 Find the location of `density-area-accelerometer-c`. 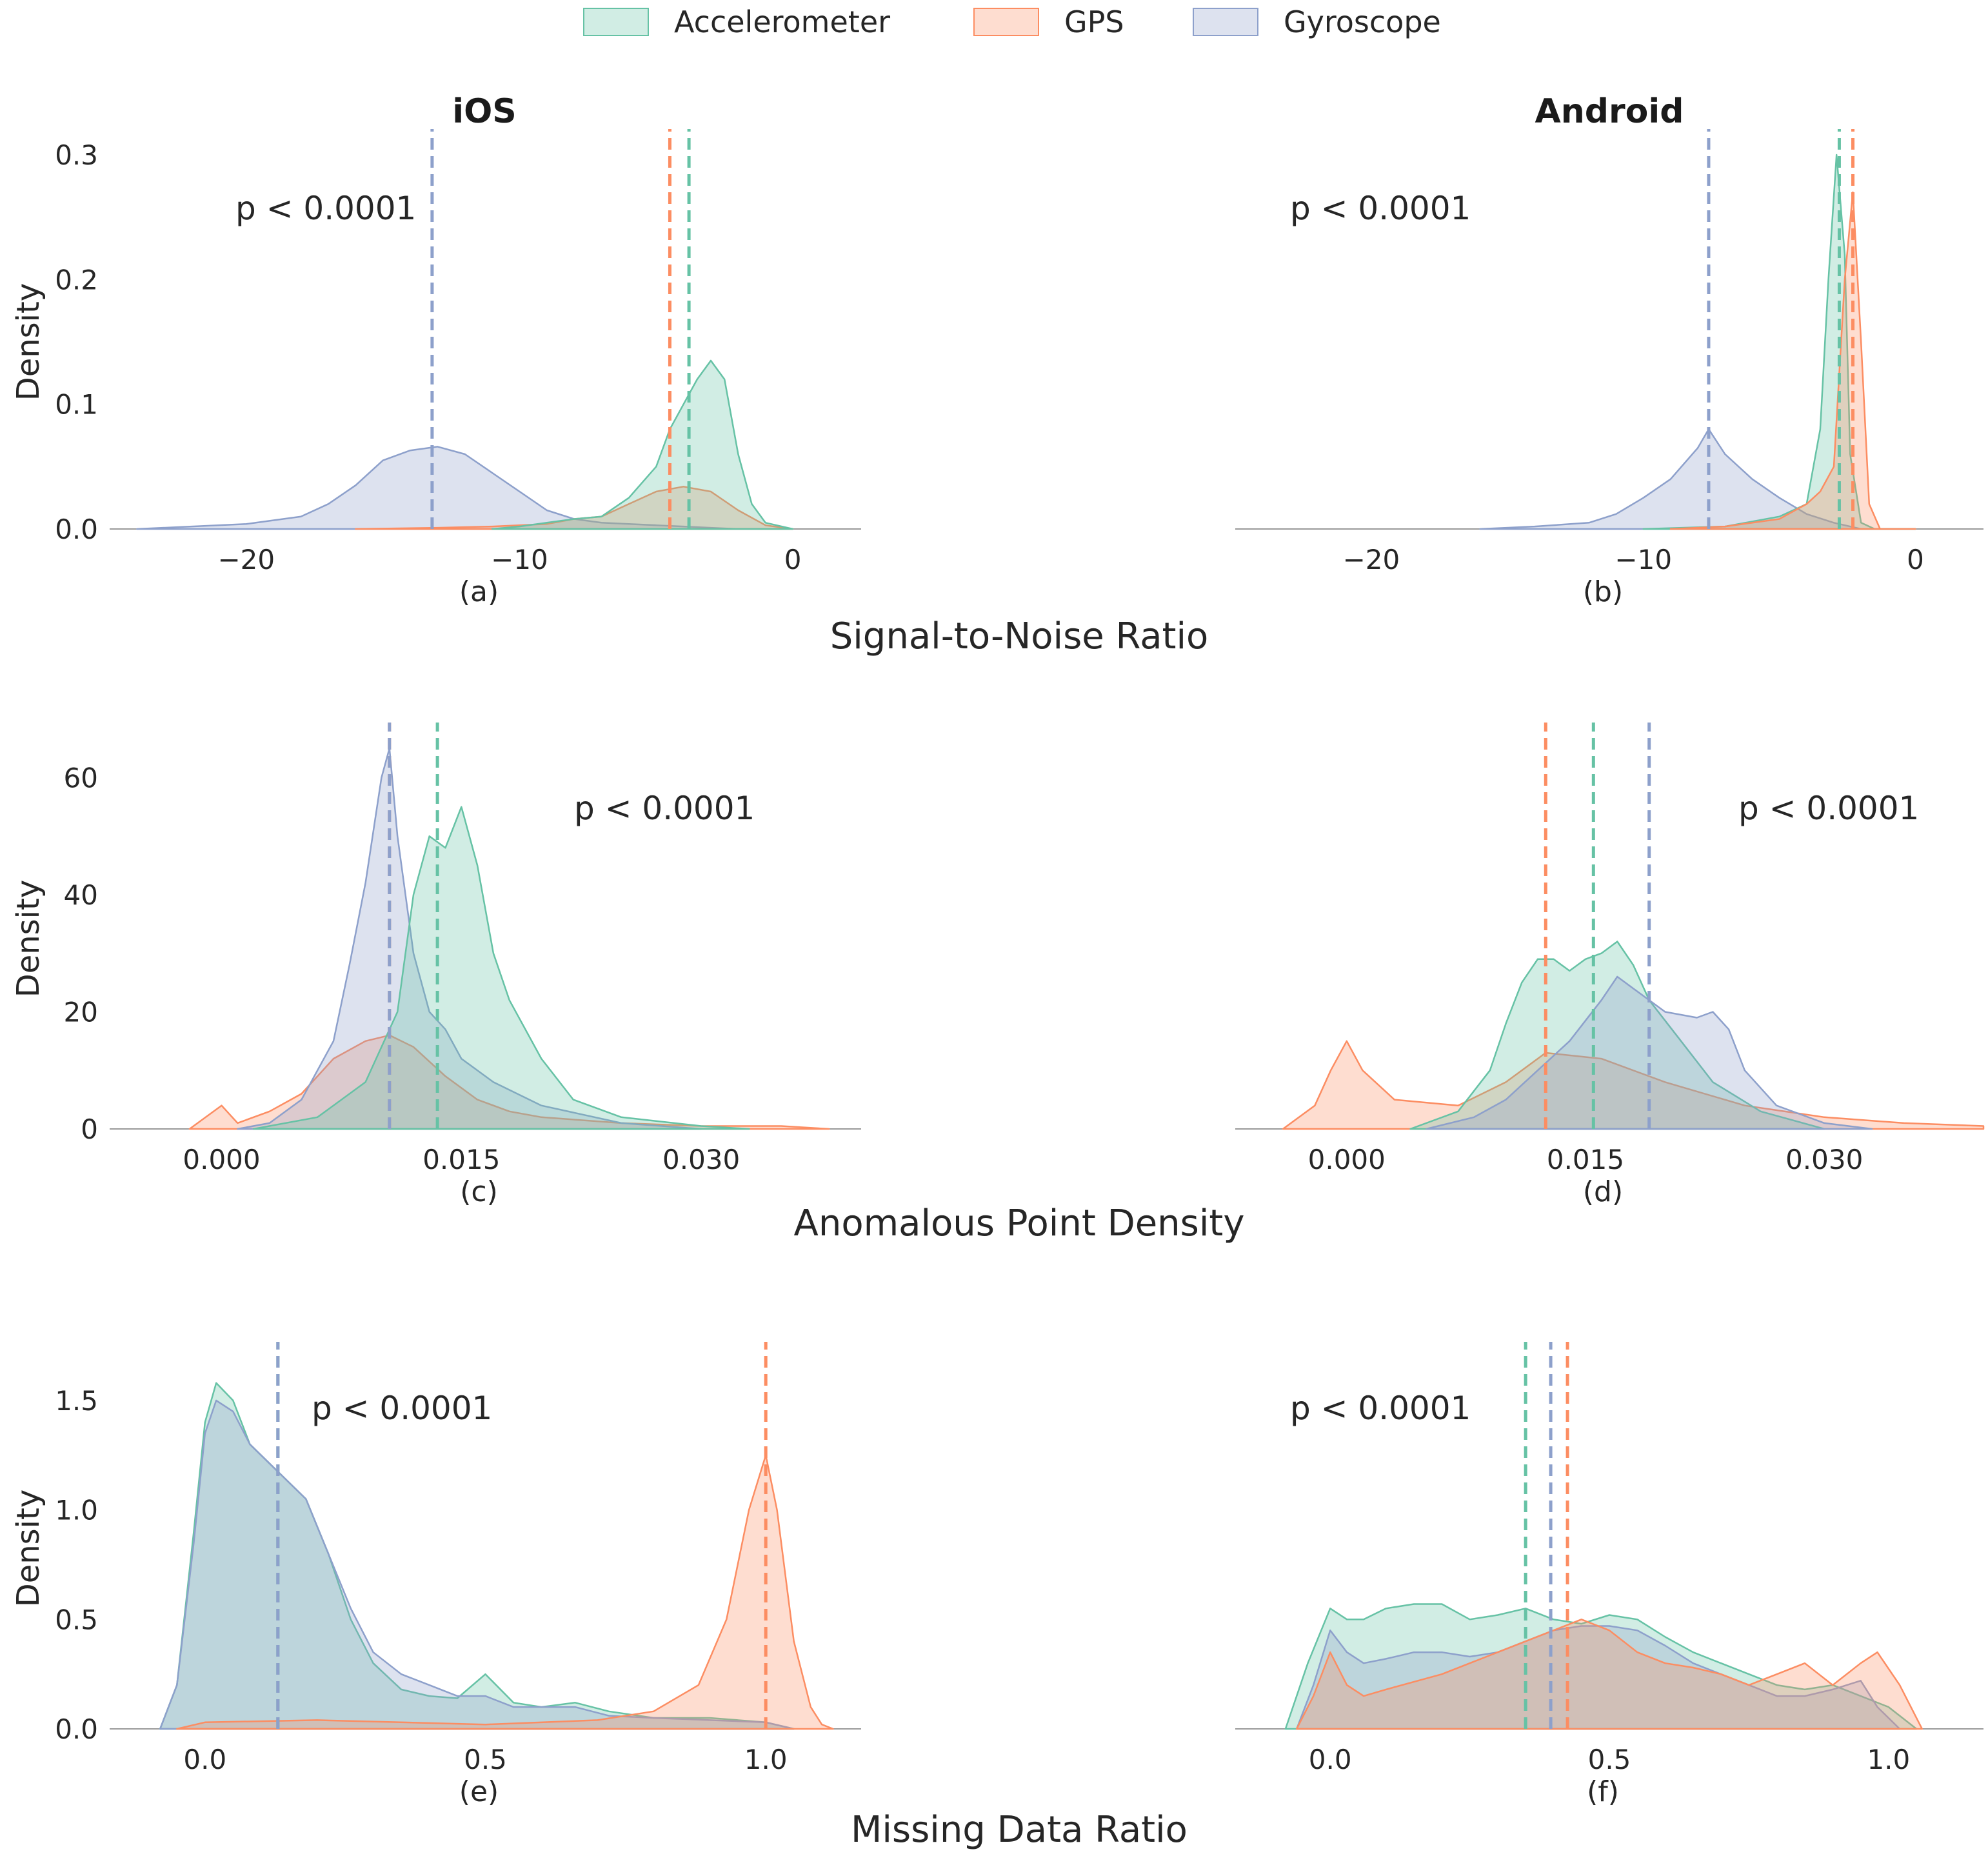

density-area-accelerometer-c is located at coordinates (501, 968).